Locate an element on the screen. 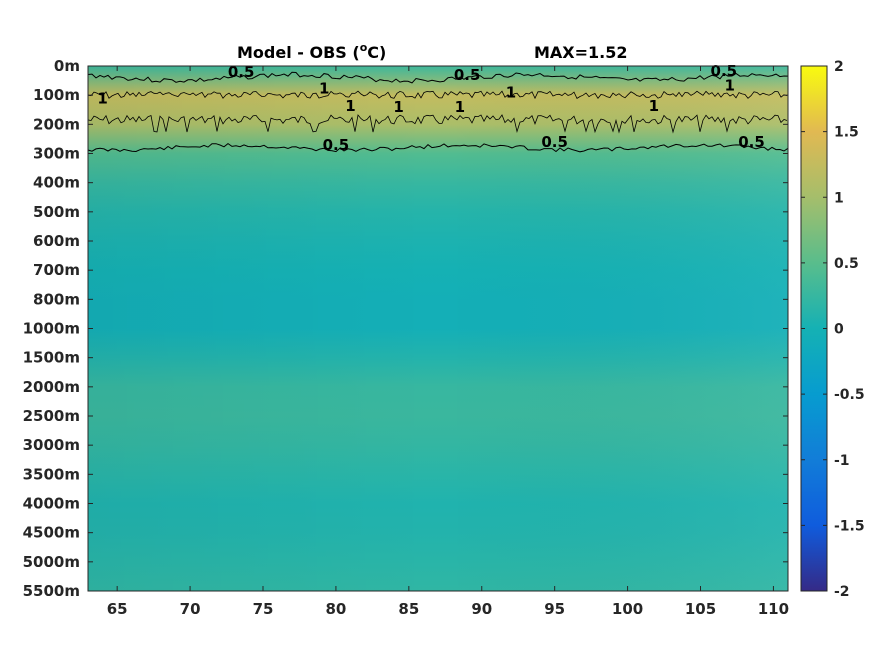  colorbar-tick-label: -1.5 is located at coordinates (849, 526).